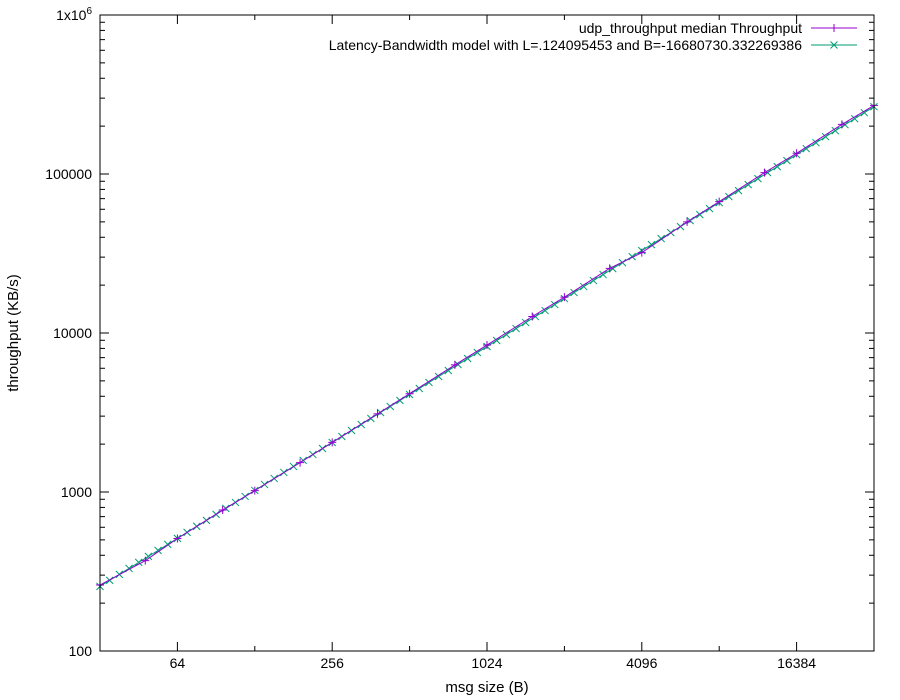  Describe the element at coordinates (76, 492) in the screenshot. I see `y-tick-label: 1000` at that location.